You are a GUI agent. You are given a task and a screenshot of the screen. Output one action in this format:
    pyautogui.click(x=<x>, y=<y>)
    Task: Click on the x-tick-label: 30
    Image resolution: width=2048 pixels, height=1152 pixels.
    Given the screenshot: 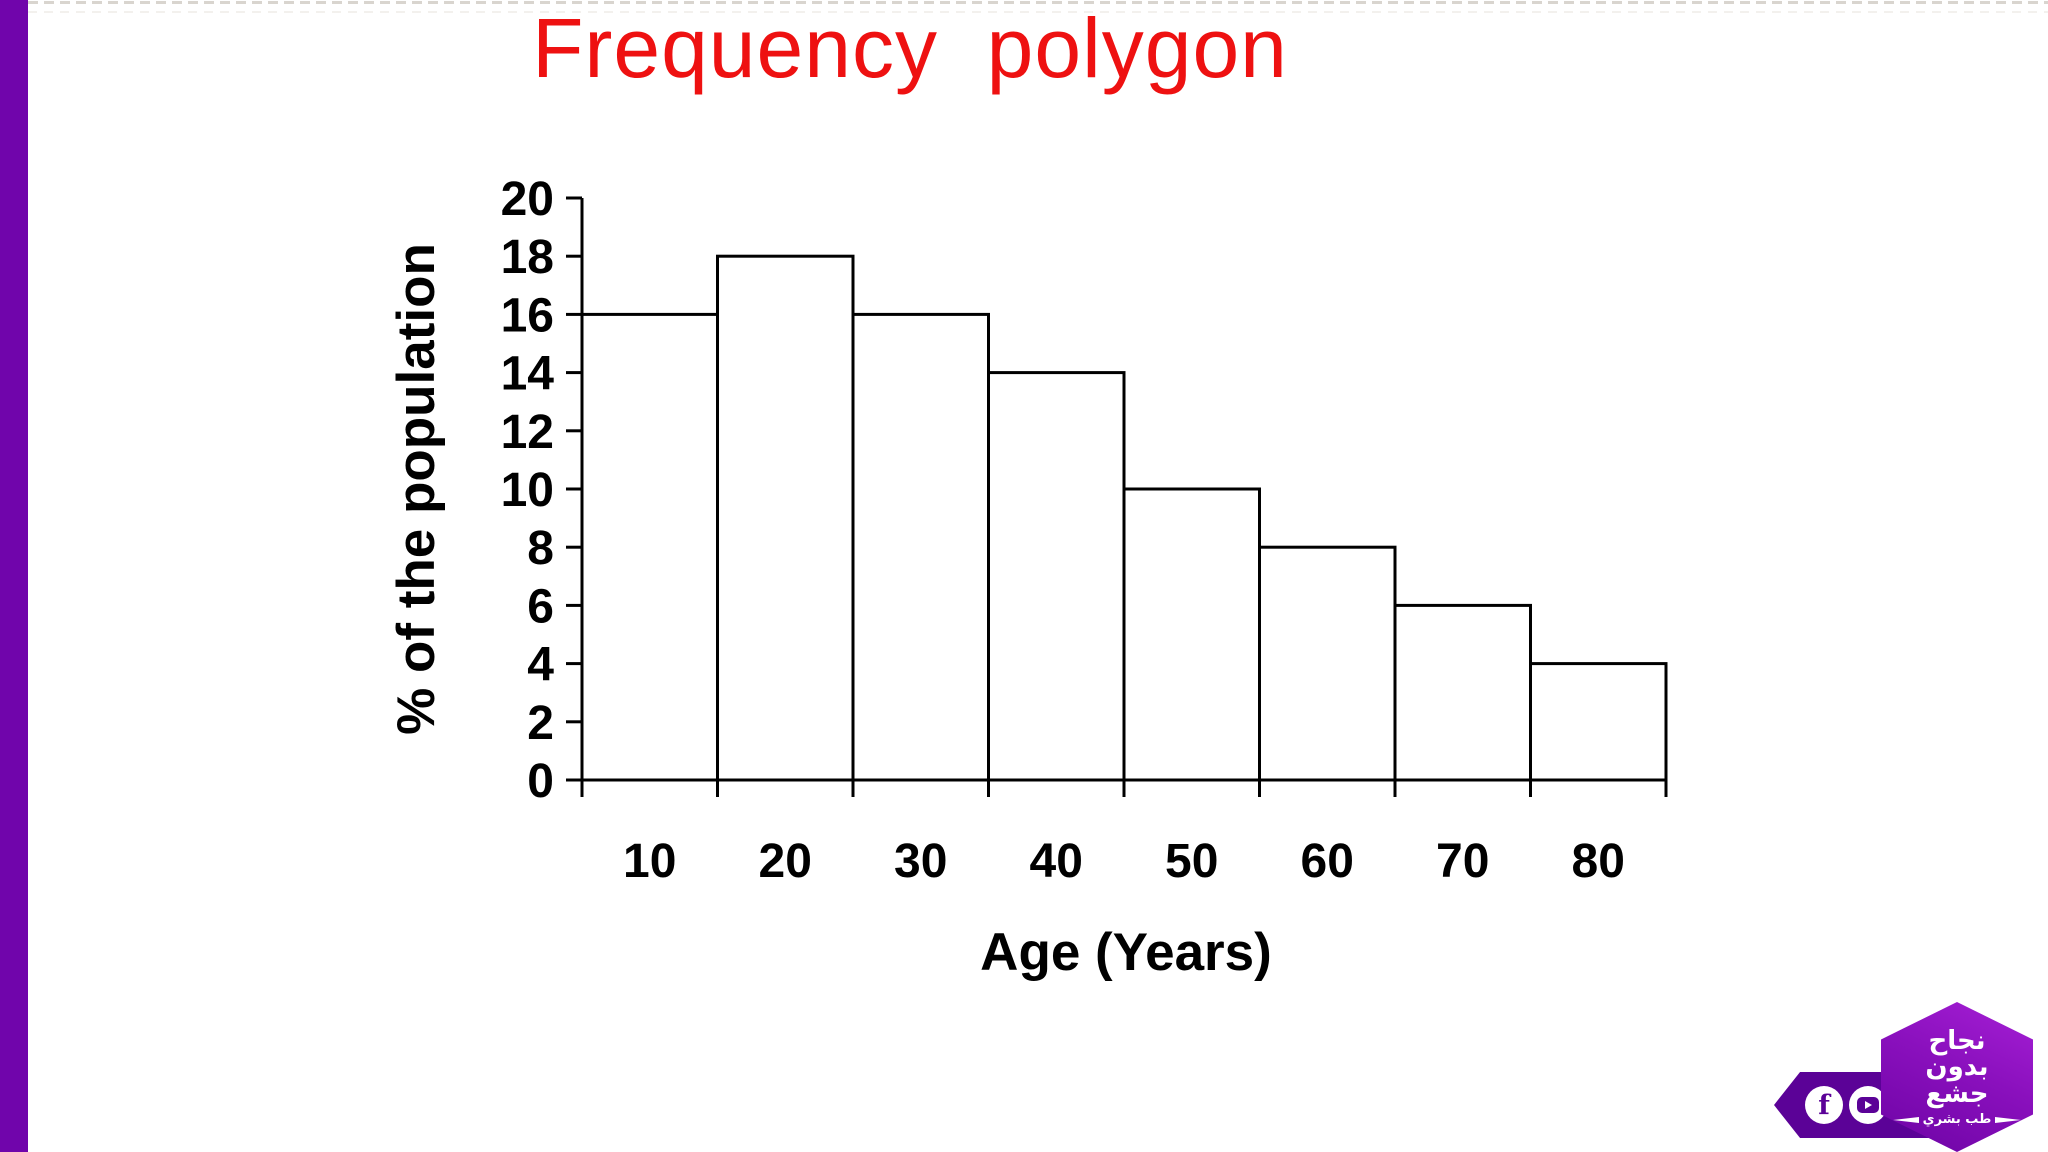 What is the action you would take?
    pyautogui.click(x=920, y=861)
    